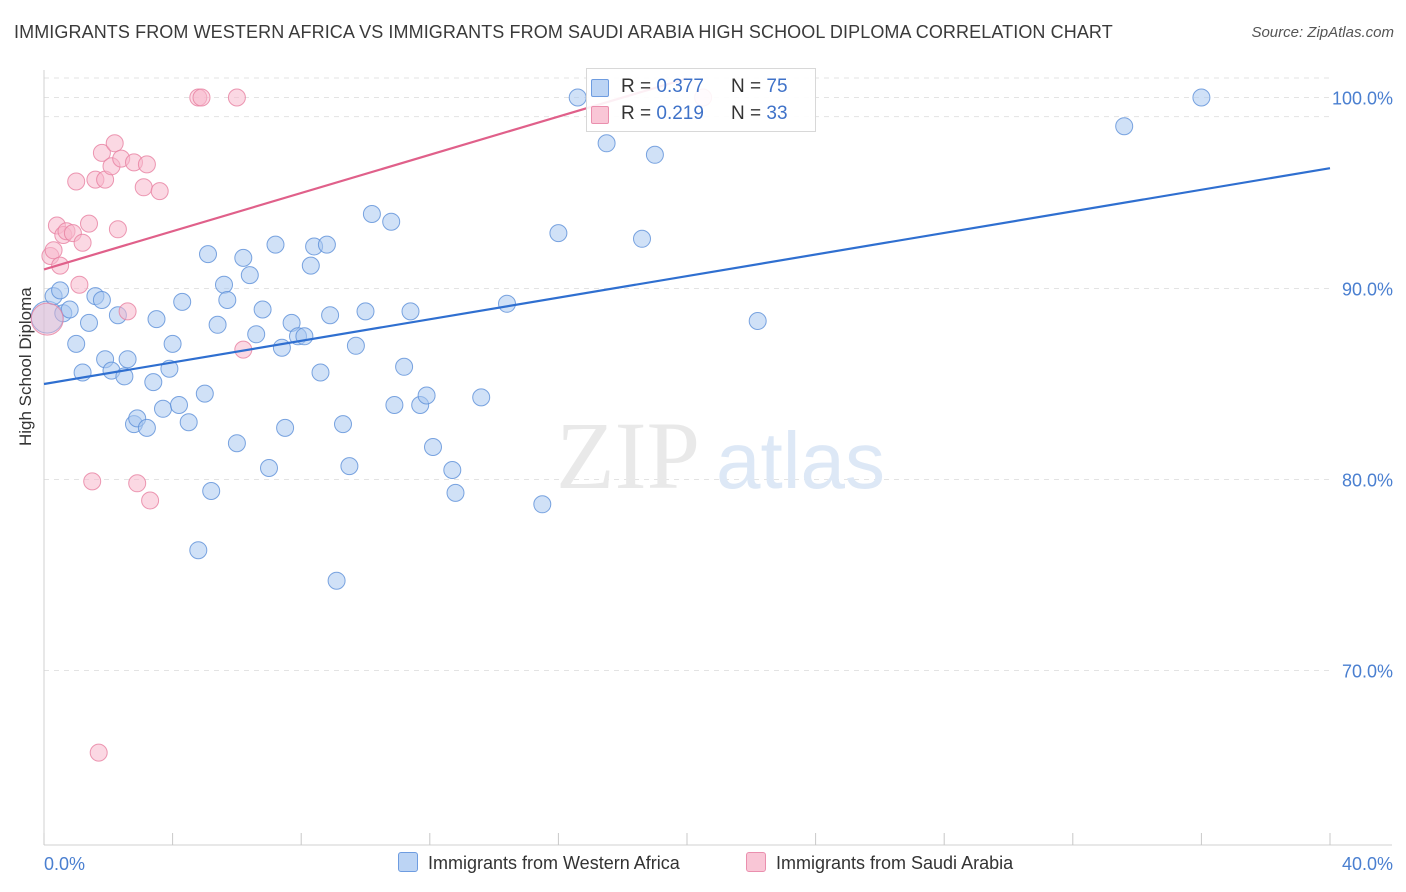 The height and width of the screenshot is (892, 1406). Describe the element at coordinates (1367, 672) in the screenshot. I see `y-tick-label: 70.0%` at that location.